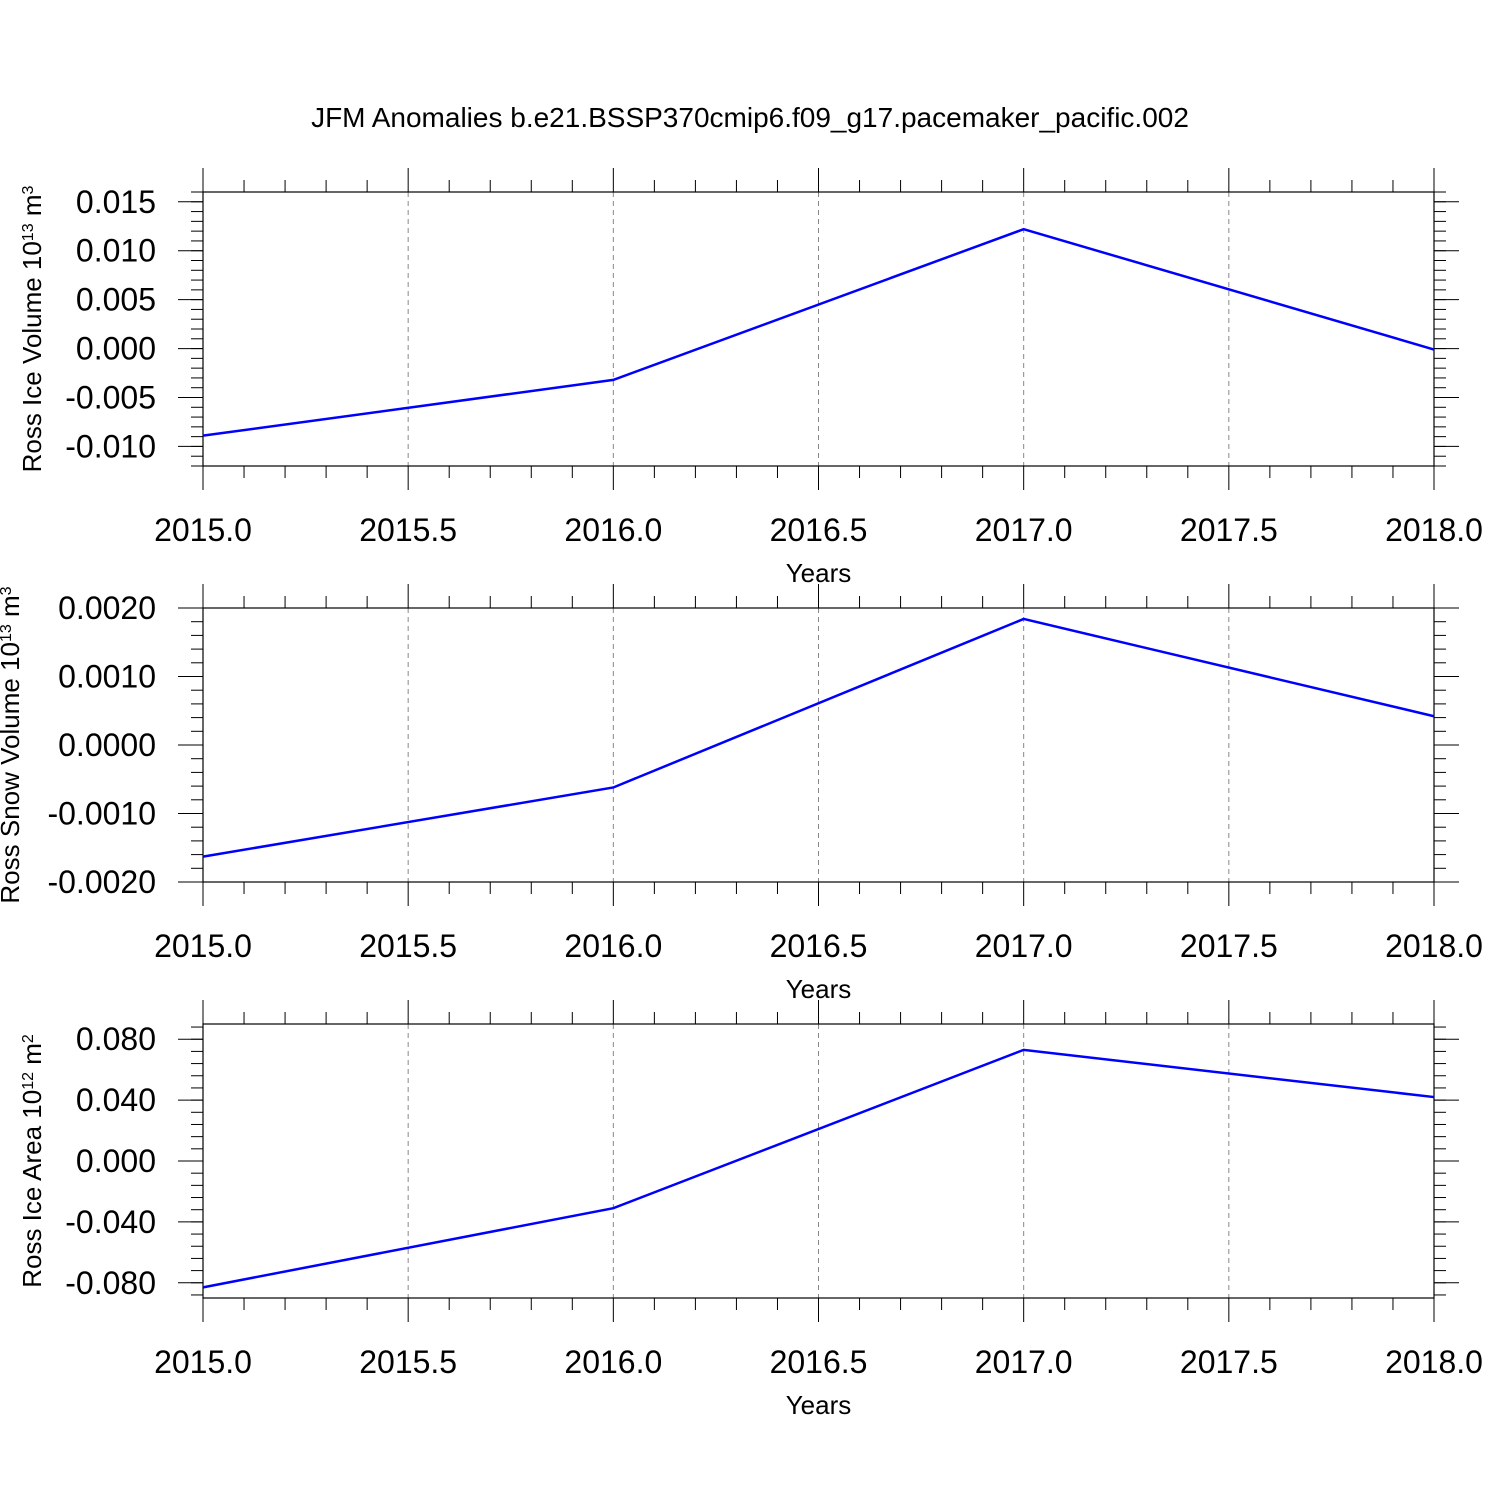 Image resolution: width=1500 pixels, height=1505 pixels. I want to click on y-axis-label: Ross Ice Area 1012 m2, so click(32, 1161).